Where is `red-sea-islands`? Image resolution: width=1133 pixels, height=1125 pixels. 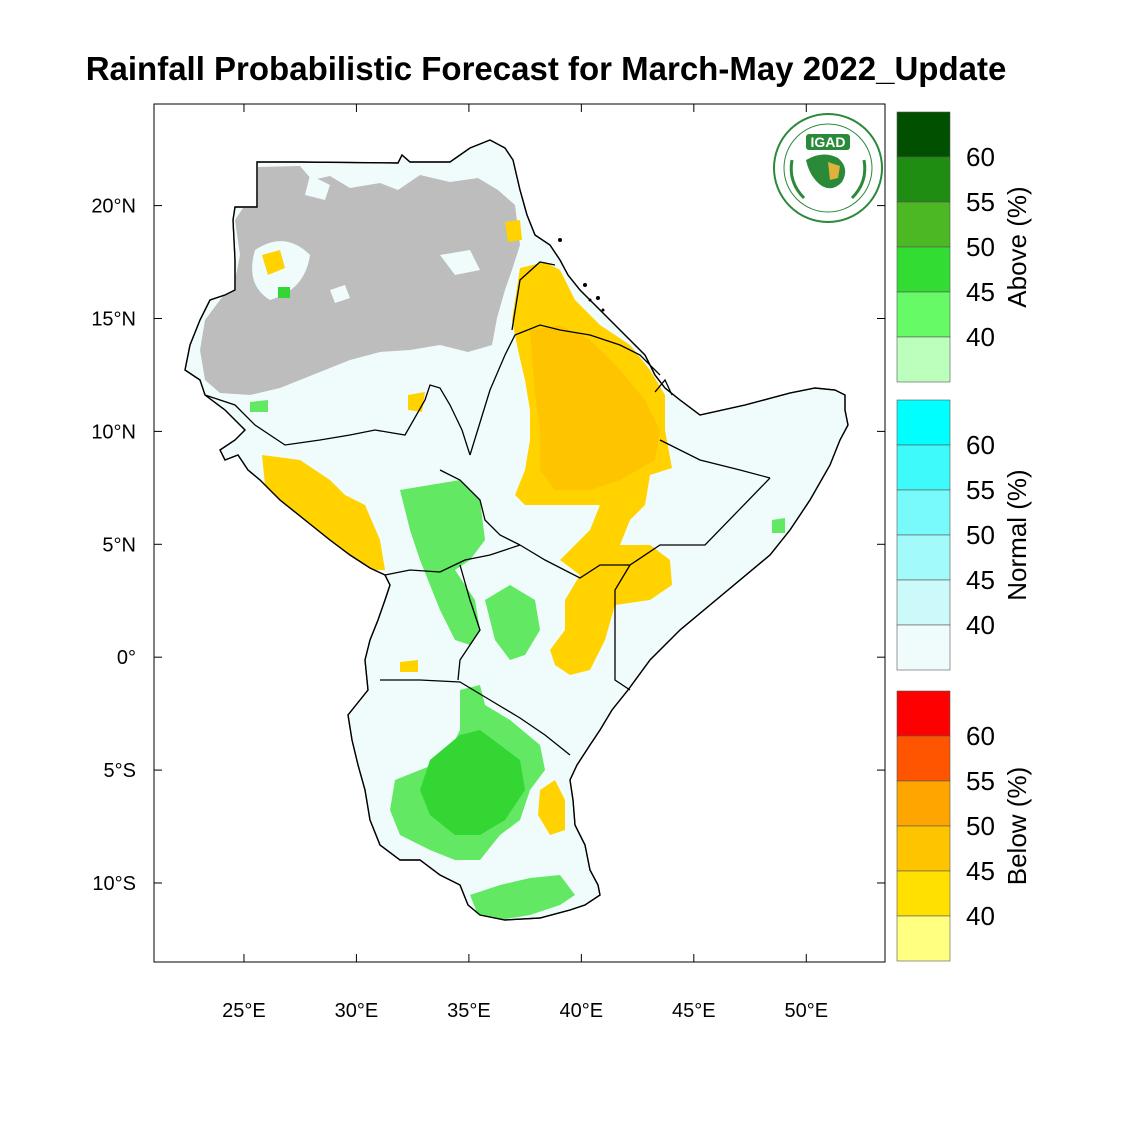
red-sea-islands is located at coordinates (581, 275).